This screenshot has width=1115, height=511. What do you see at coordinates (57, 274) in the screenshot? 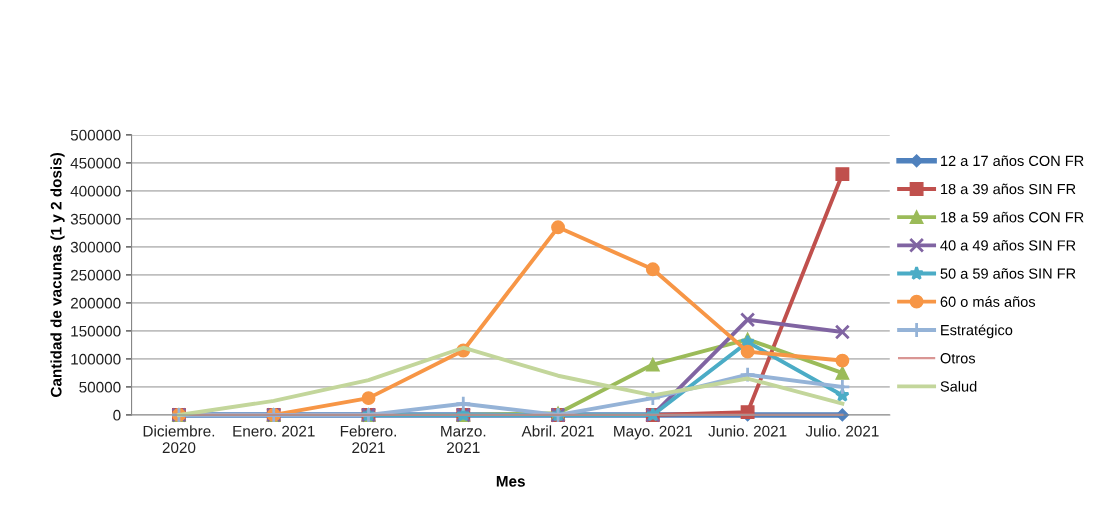
I see `y-axis-title: Cantidad de vacunas (1 y 2 dosis)` at bounding box center [57, 274].